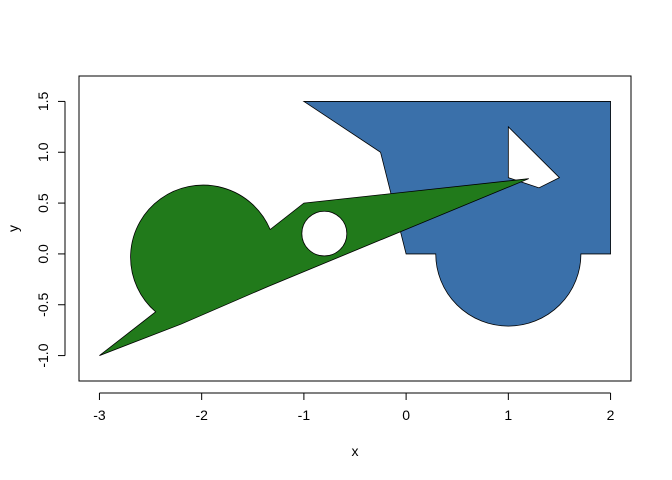 The width and height of the screenshot is (672, 480). What do you see at coordinates (354, 407) in the screenshot?
I see `x-axis: -3 -2 -1 0 1 2` at bounding box center [354, 407].